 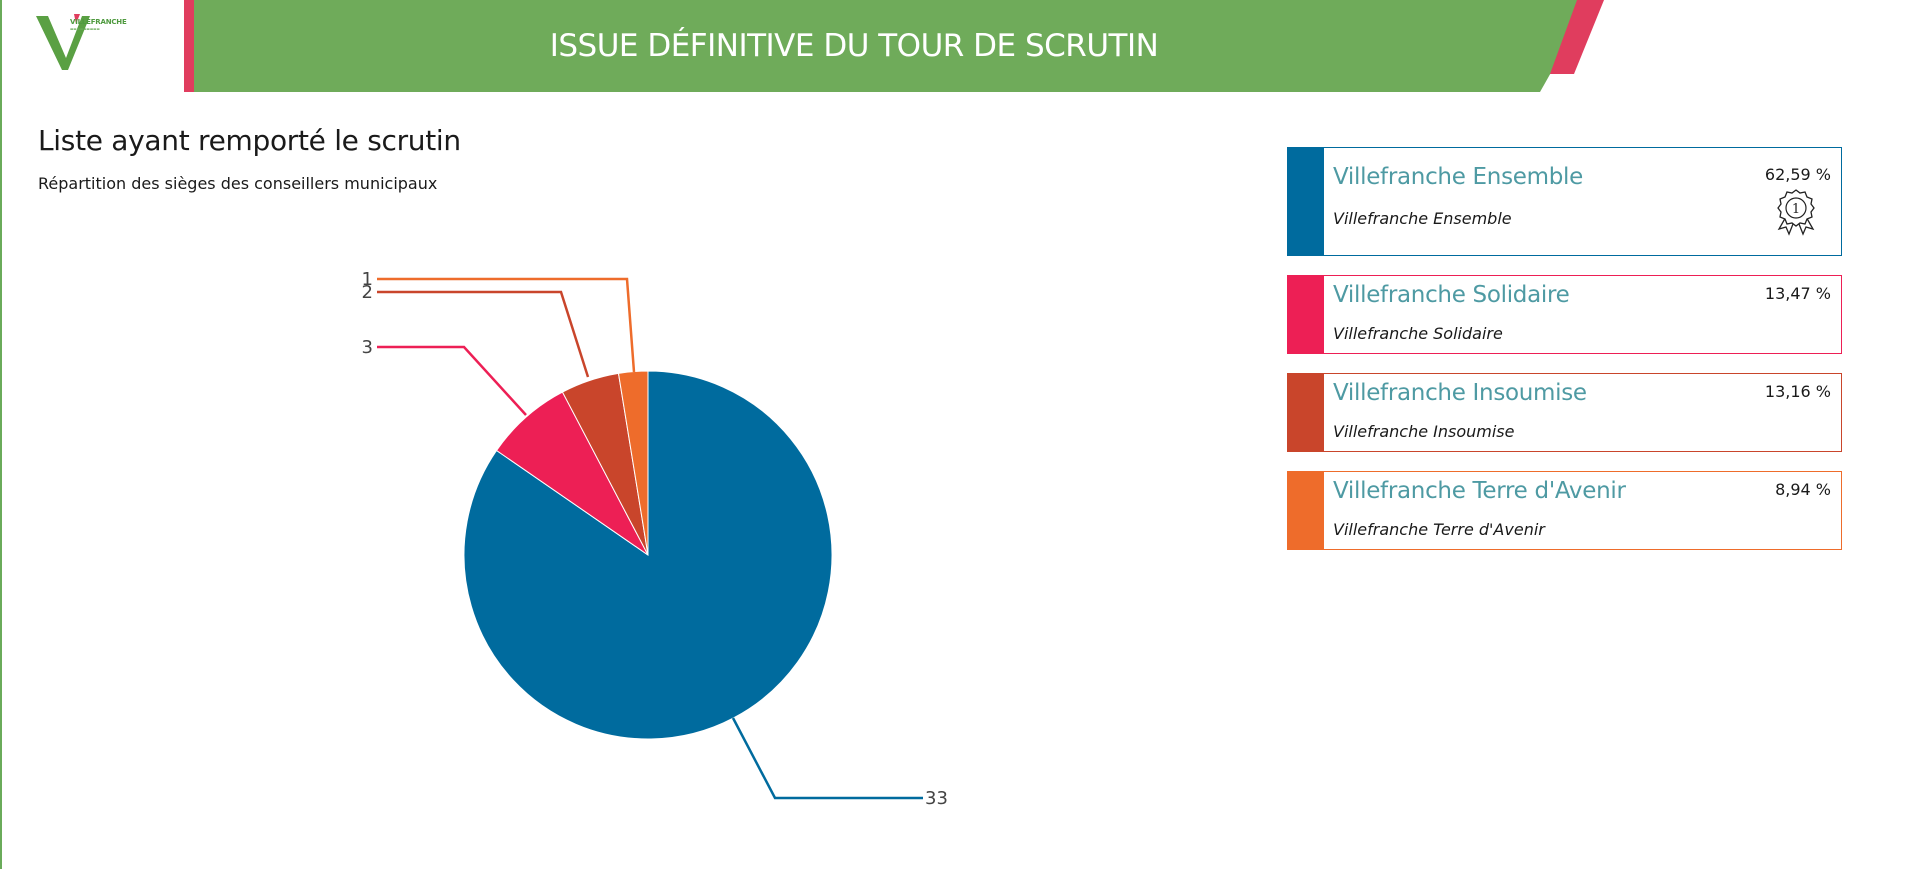 I want to click on list-name: Villefranche Insoumise, so click(x=1460, y=393).